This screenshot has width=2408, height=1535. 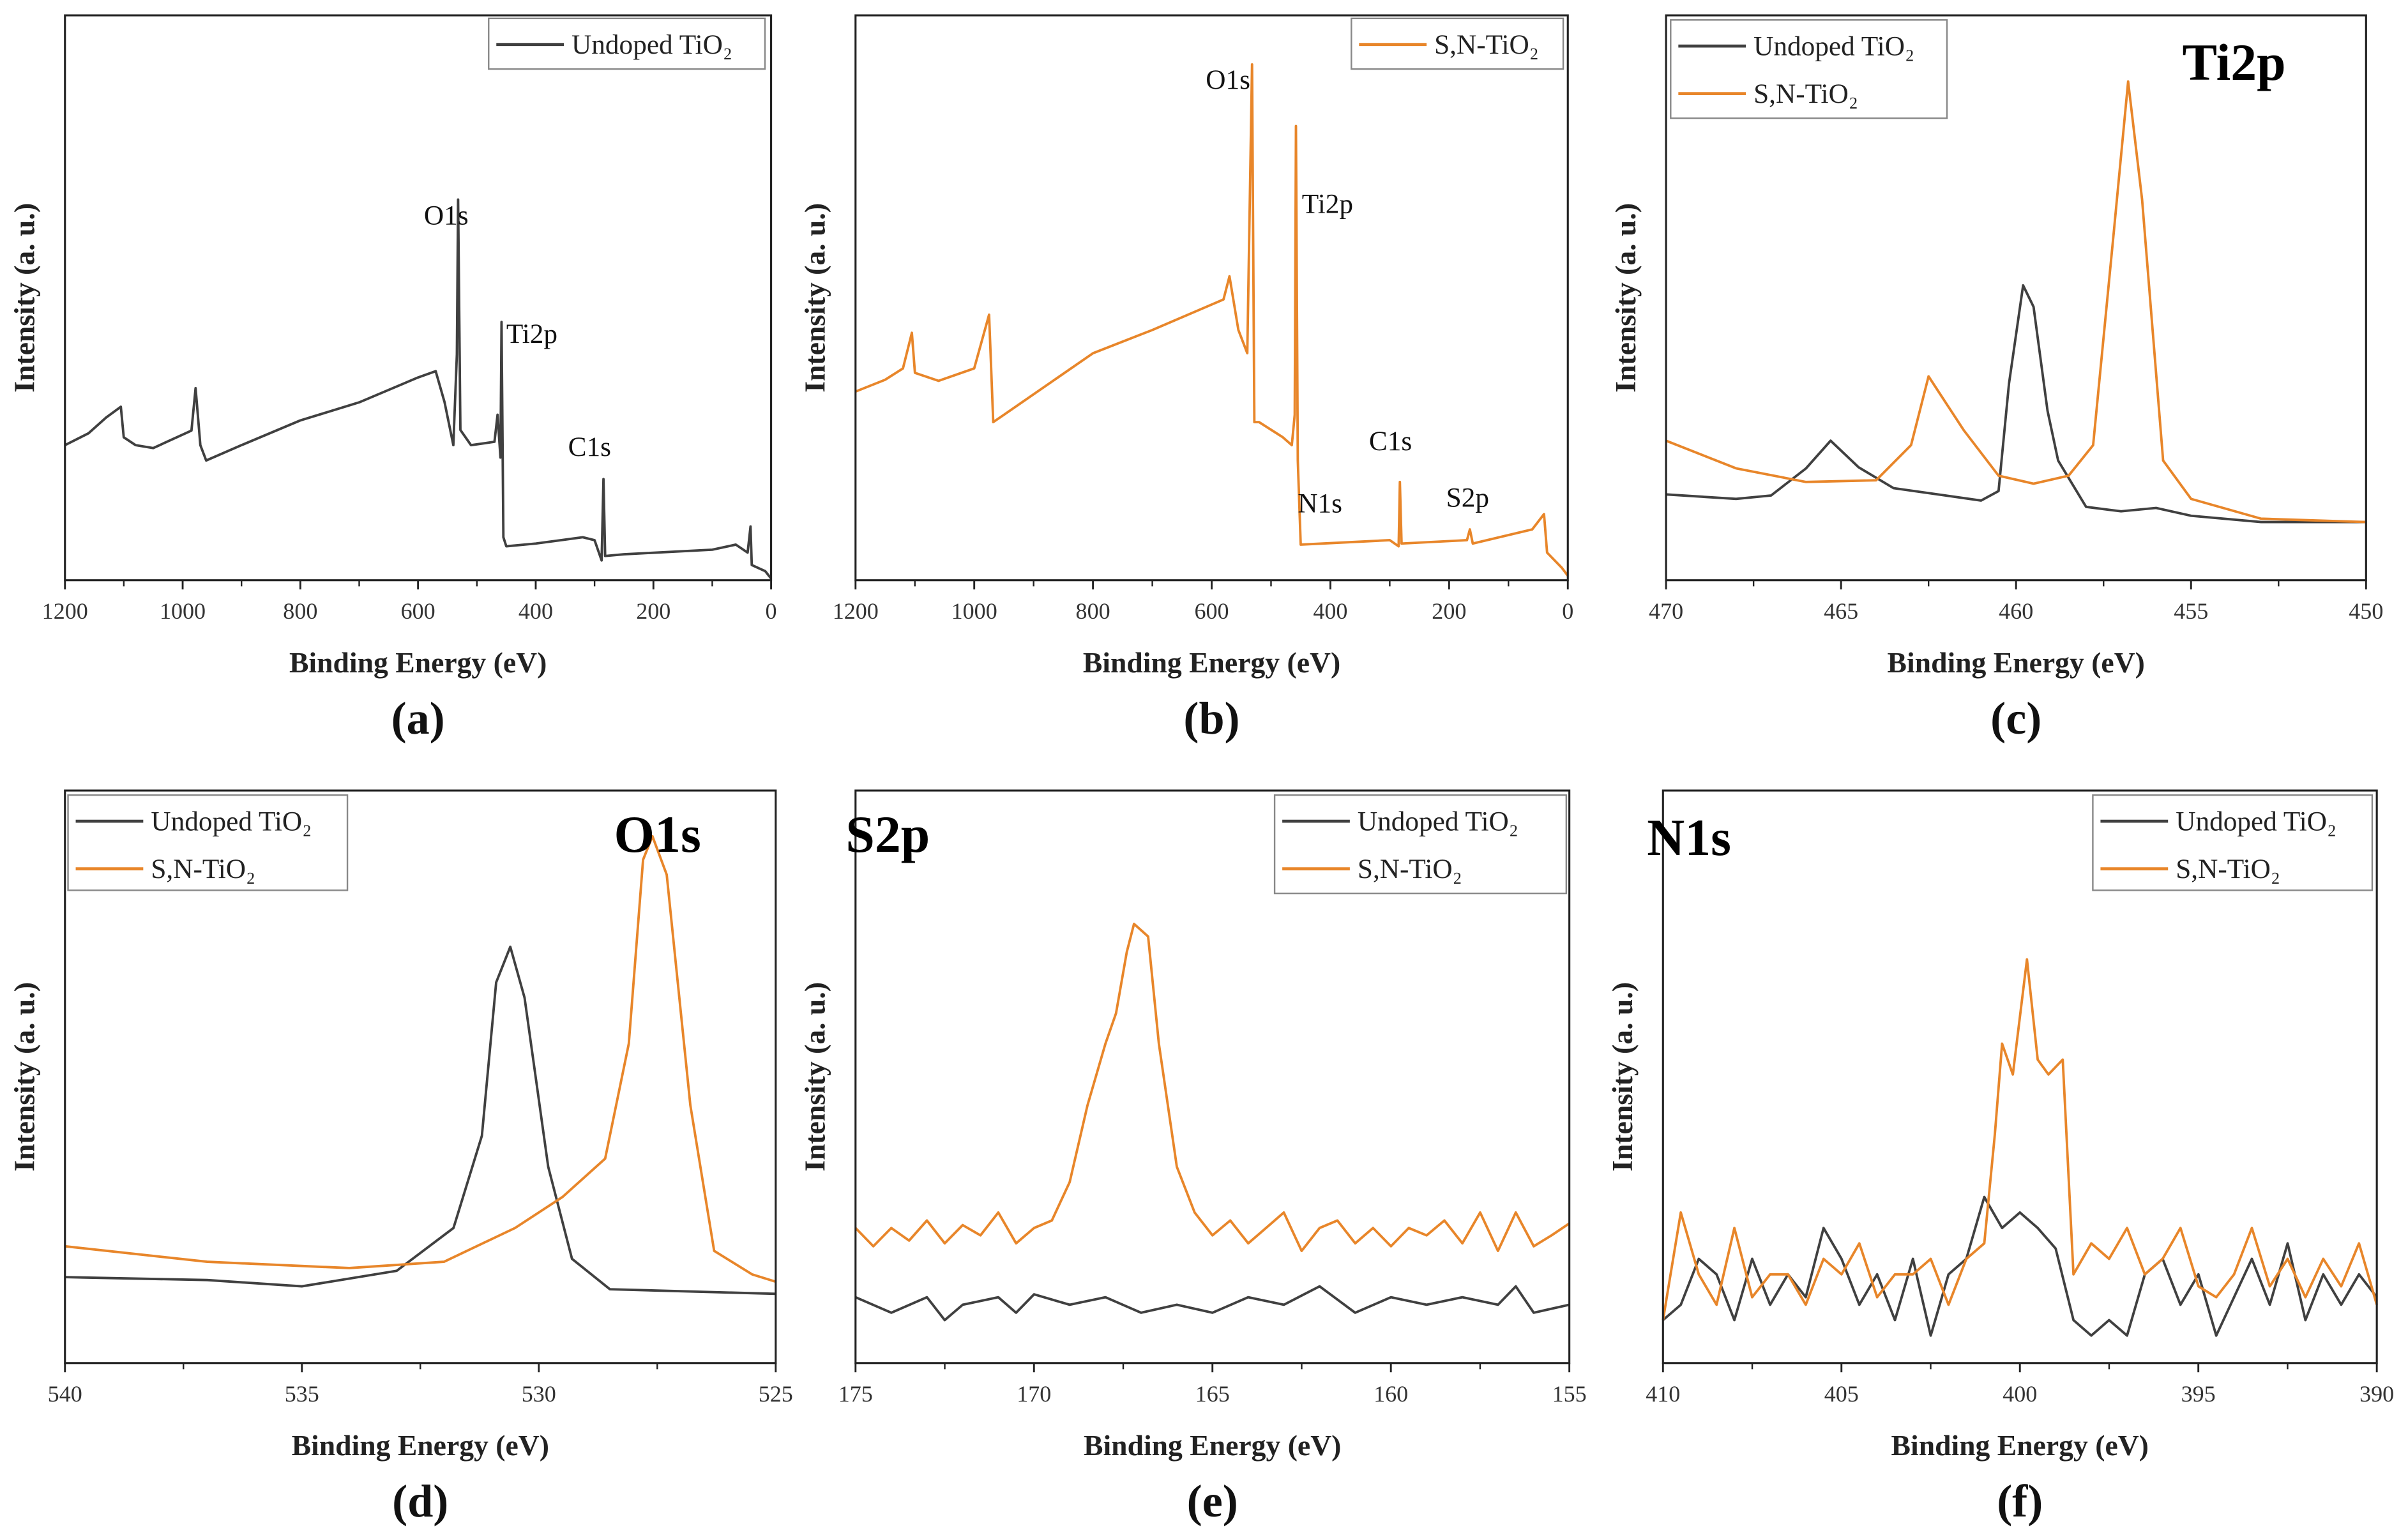 I want to click on panel-label: (e), so click(x=1212, y=1501).